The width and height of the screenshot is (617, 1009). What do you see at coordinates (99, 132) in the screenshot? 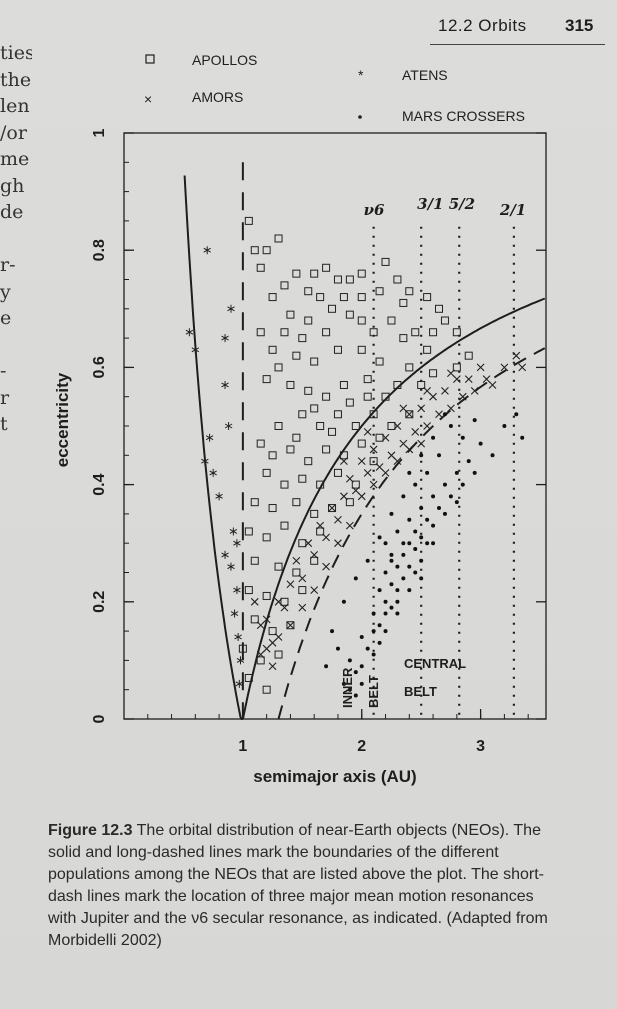
I see `y-tick-label: 1` at bounding box center [99, 132].